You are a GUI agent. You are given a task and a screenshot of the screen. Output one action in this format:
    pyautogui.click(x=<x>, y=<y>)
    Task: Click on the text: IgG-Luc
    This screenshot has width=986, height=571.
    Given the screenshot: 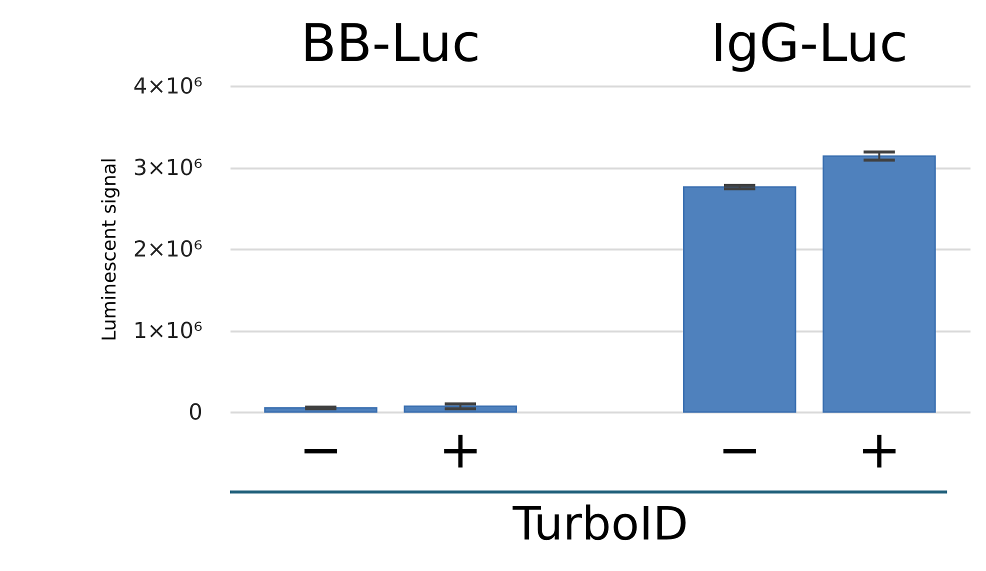 What is the action you would take?
    pyautogui.click(x=809, y=44)
    